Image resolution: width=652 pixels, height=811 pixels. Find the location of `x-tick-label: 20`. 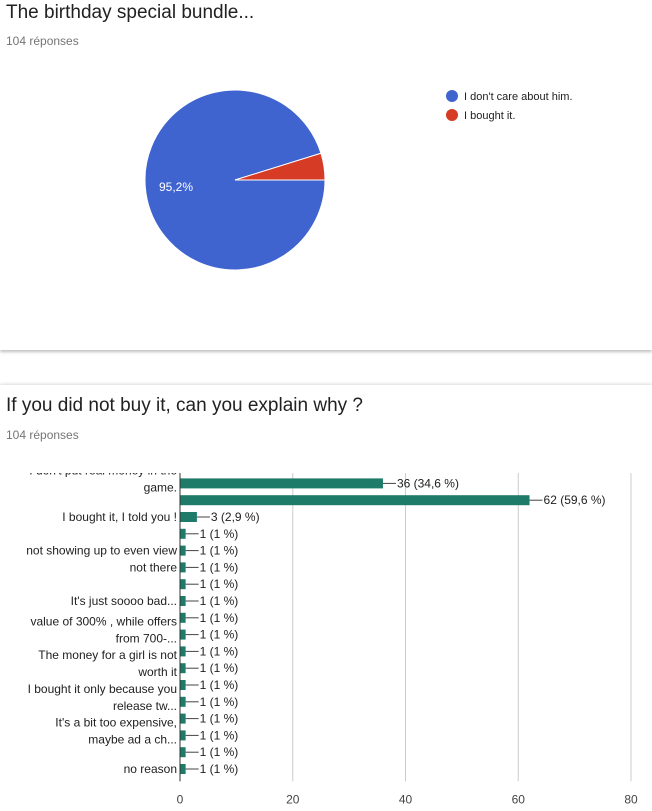

x-tick-label: 20 is located at coordinates (293, 799).